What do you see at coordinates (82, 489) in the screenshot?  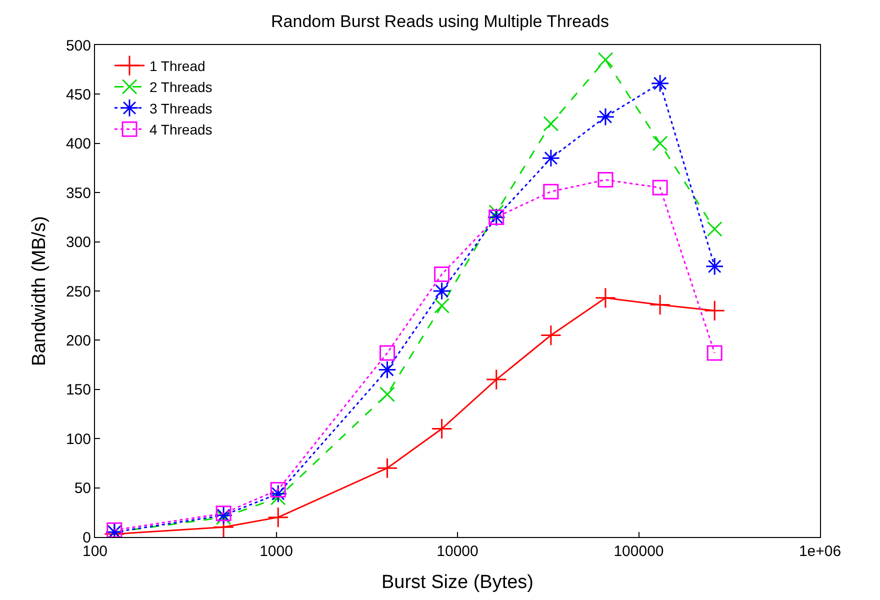 I see `y-tick-label: 50` at bounding box center [82, 489].